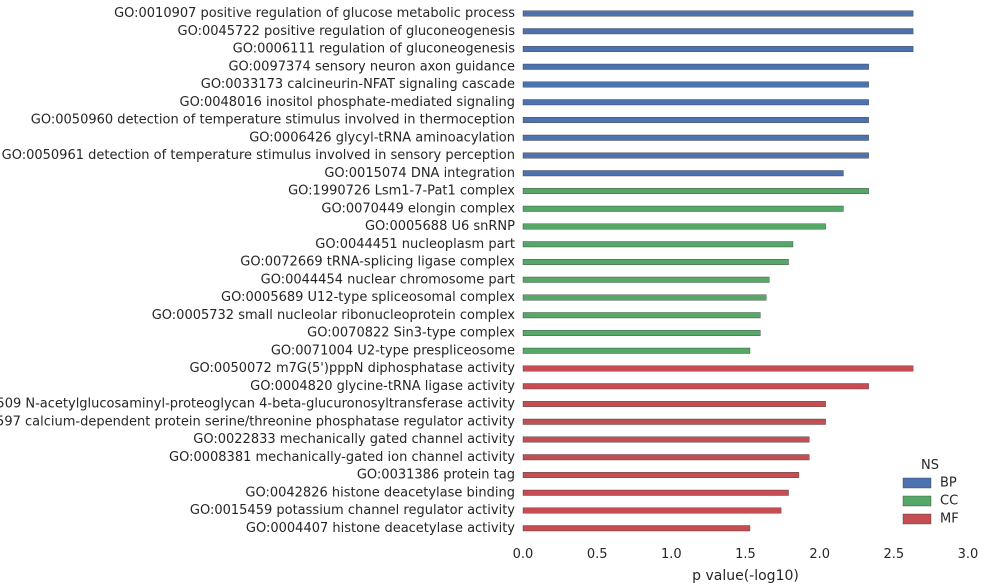 The image size is (986, 587). What do you see at coordinates (380, 528) in the screenshot?
I see `category-label: GO:0004407 histone deacetylase activity` at bounding box center [380, 528].